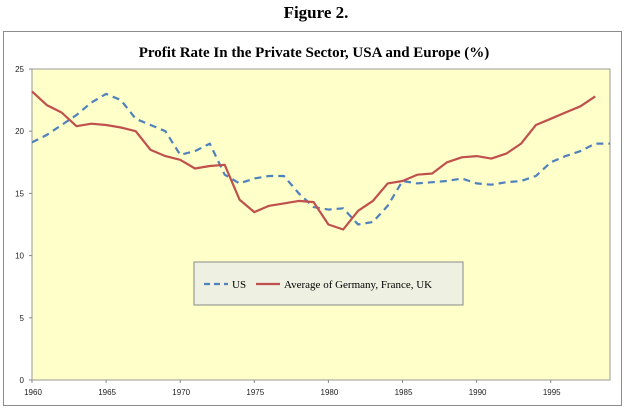  Describe the element at coordinates (239, 285) in the screenshot. I see `legend-label-1: US` at that location.